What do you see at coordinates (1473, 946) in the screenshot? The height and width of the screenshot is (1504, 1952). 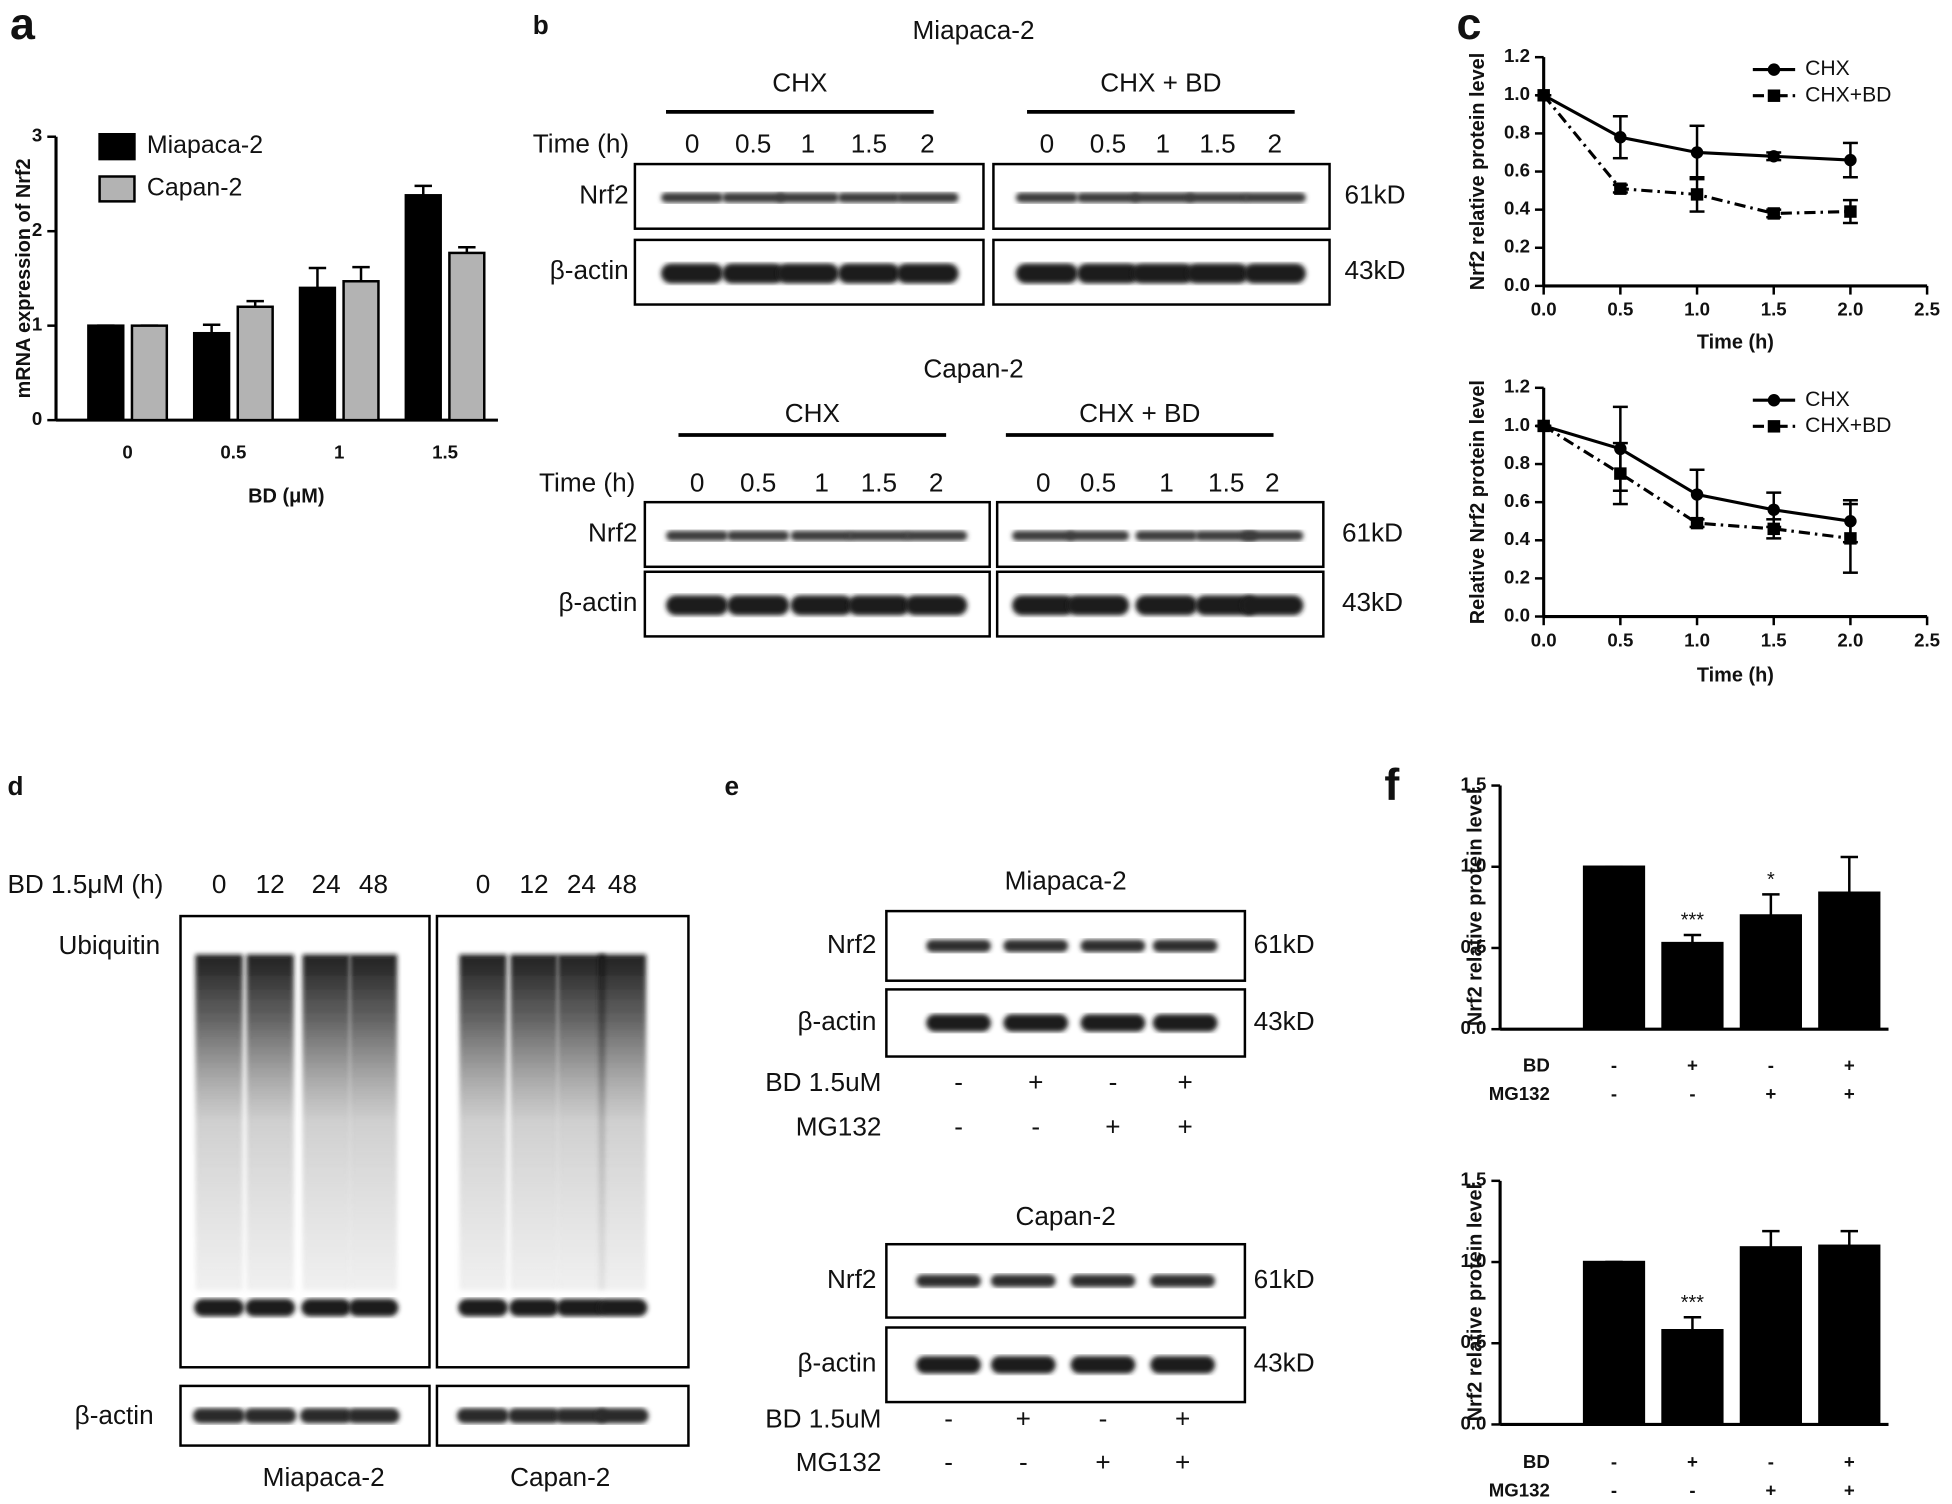 I see `y-tick-label: 0.5` at bounding box center [1473, 946].